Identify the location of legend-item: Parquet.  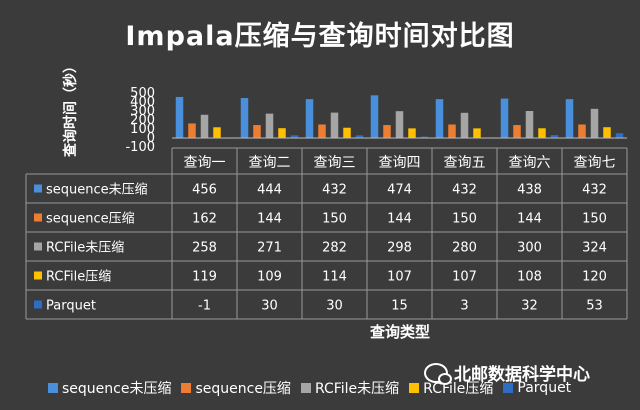
(537, 388).